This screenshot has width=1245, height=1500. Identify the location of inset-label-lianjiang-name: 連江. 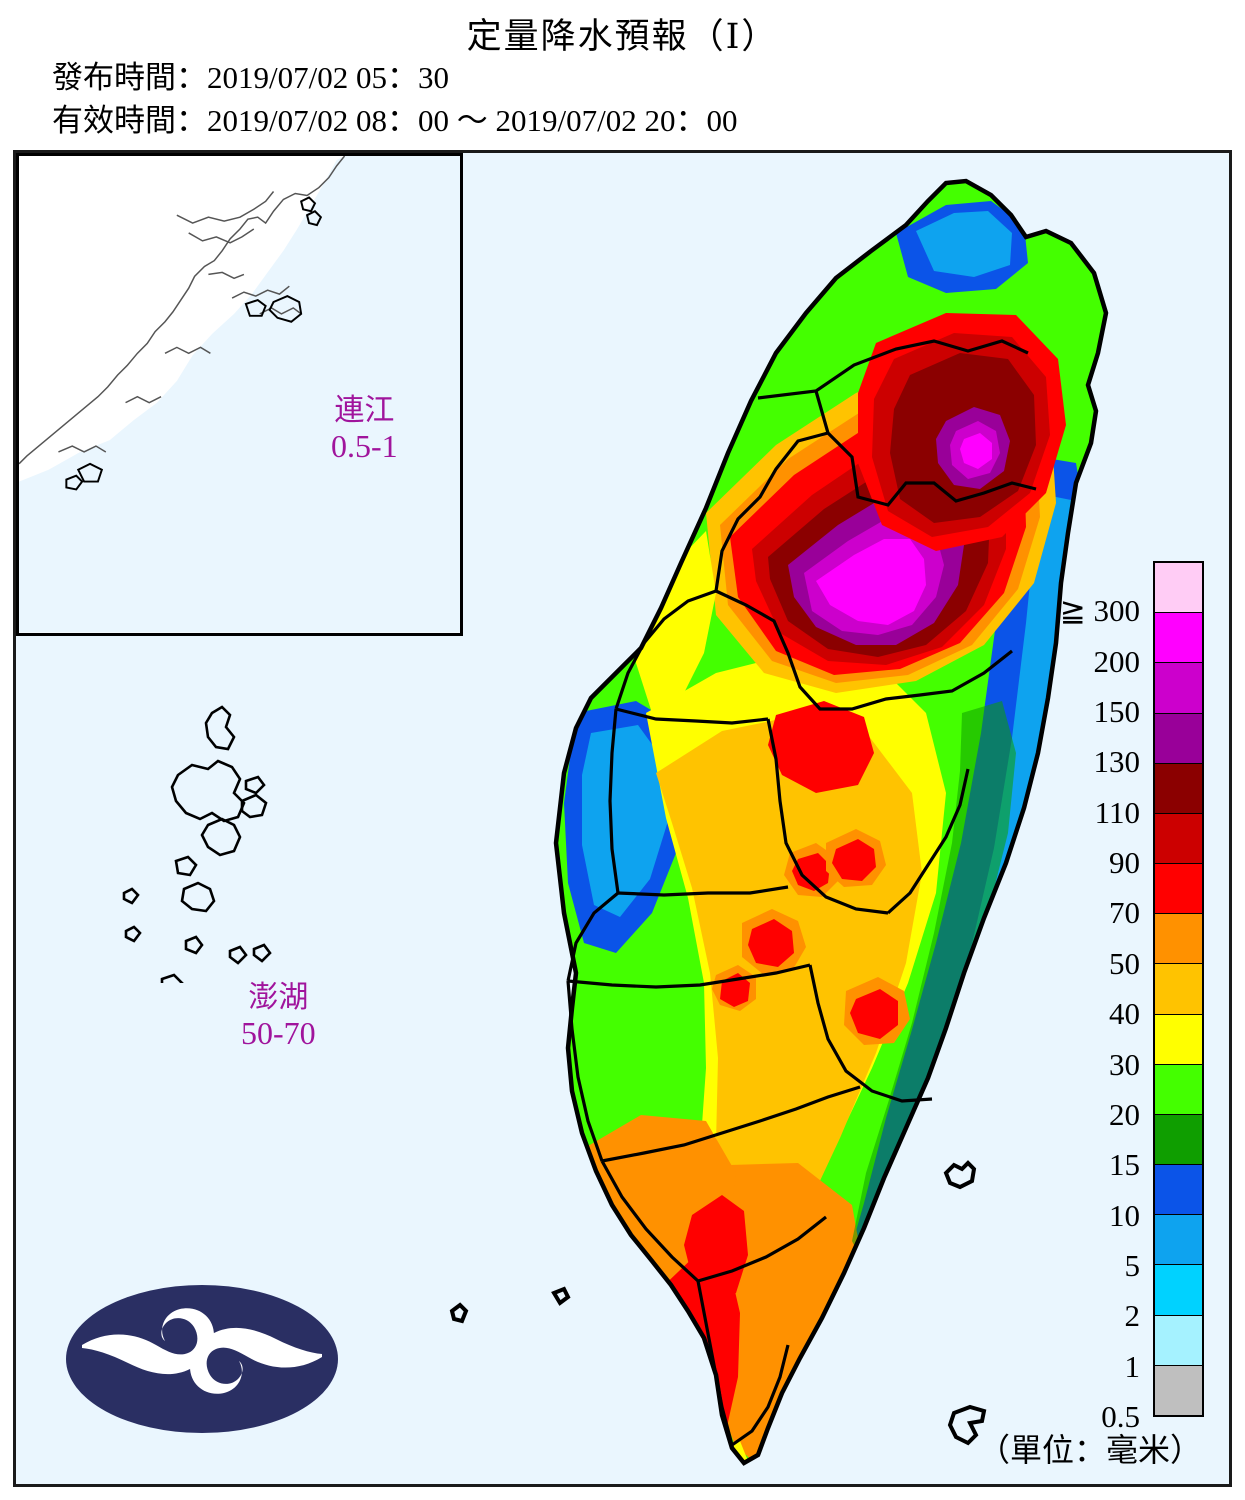
(364, 410).